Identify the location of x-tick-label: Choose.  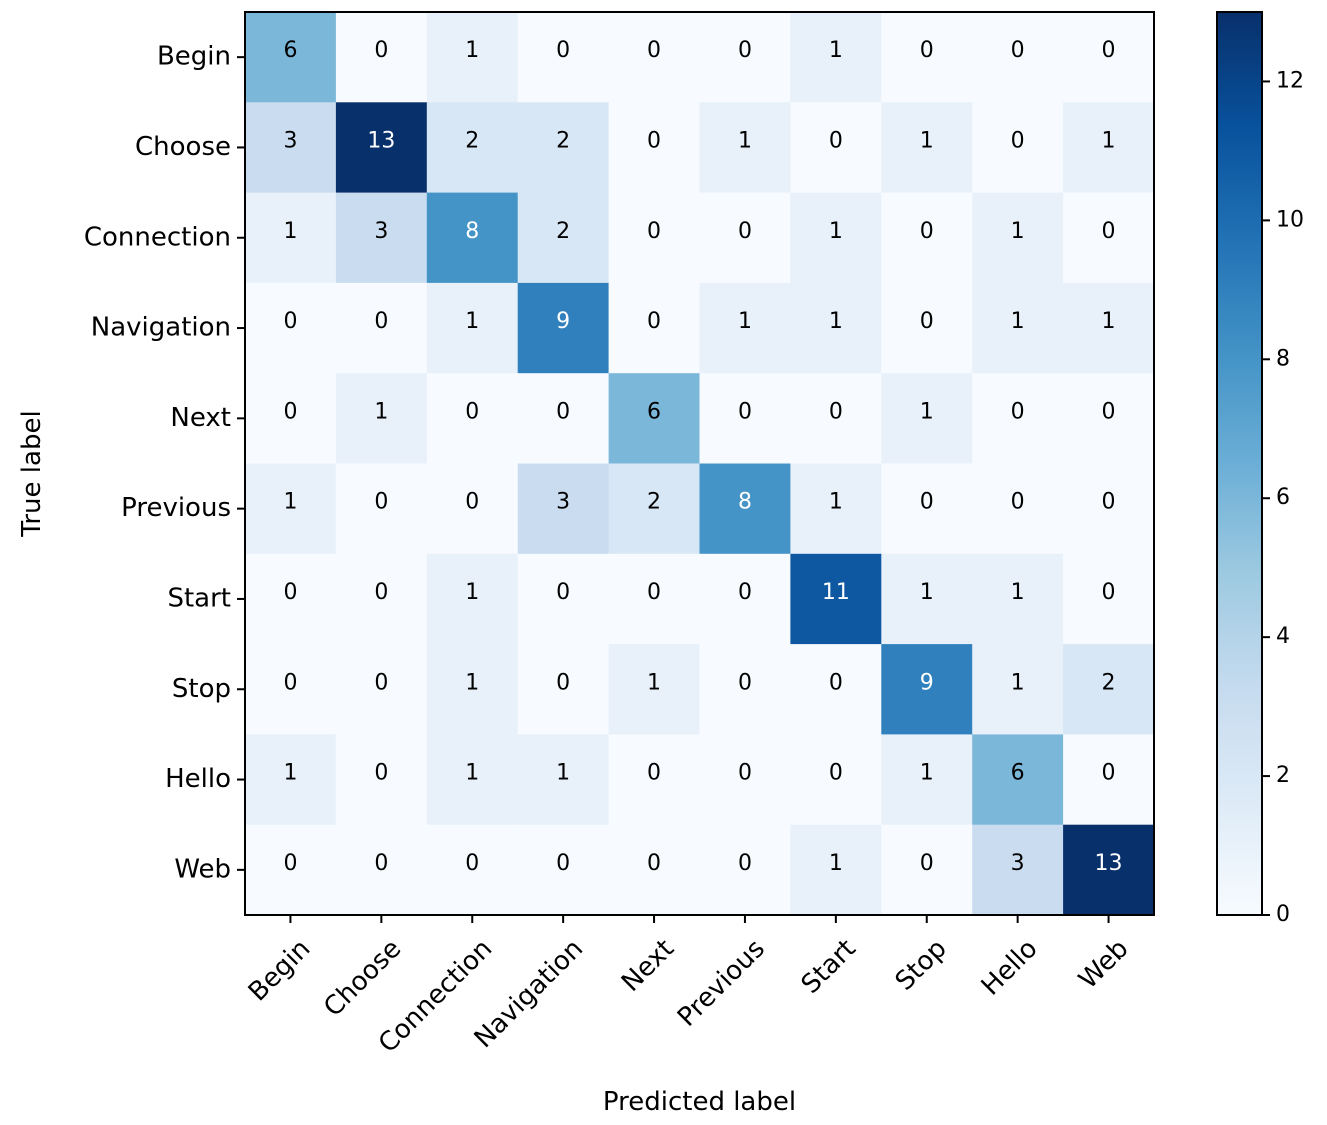
(362, 978).